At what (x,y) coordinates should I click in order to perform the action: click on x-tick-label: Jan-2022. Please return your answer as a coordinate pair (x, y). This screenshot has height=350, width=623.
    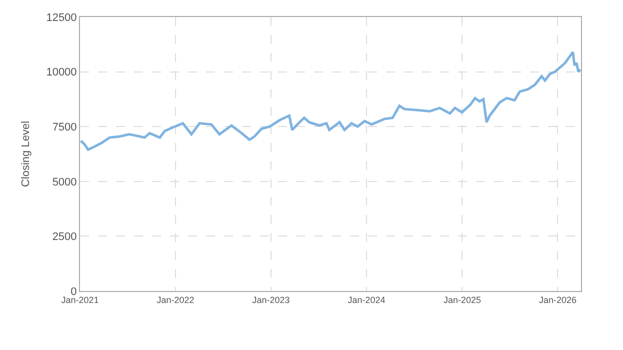
    Looking at the image, I should click on (175, 299).